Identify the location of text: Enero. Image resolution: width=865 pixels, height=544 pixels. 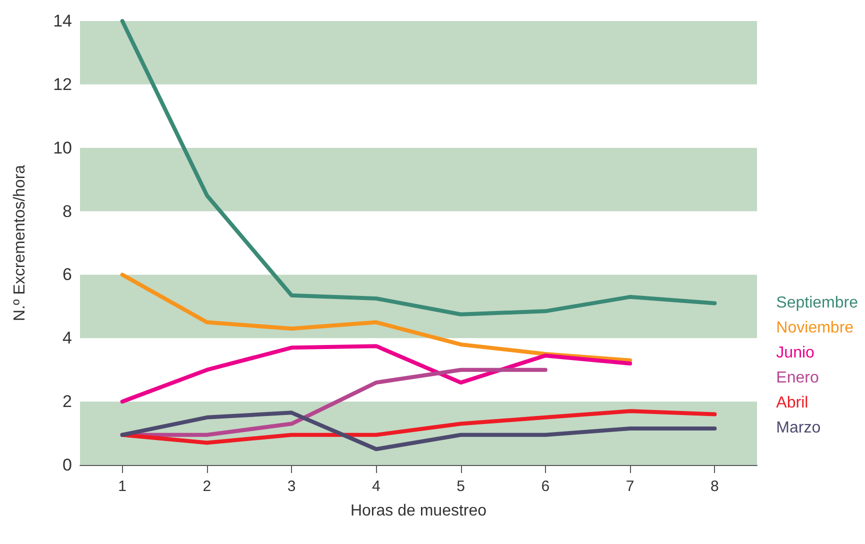
(797, 378).